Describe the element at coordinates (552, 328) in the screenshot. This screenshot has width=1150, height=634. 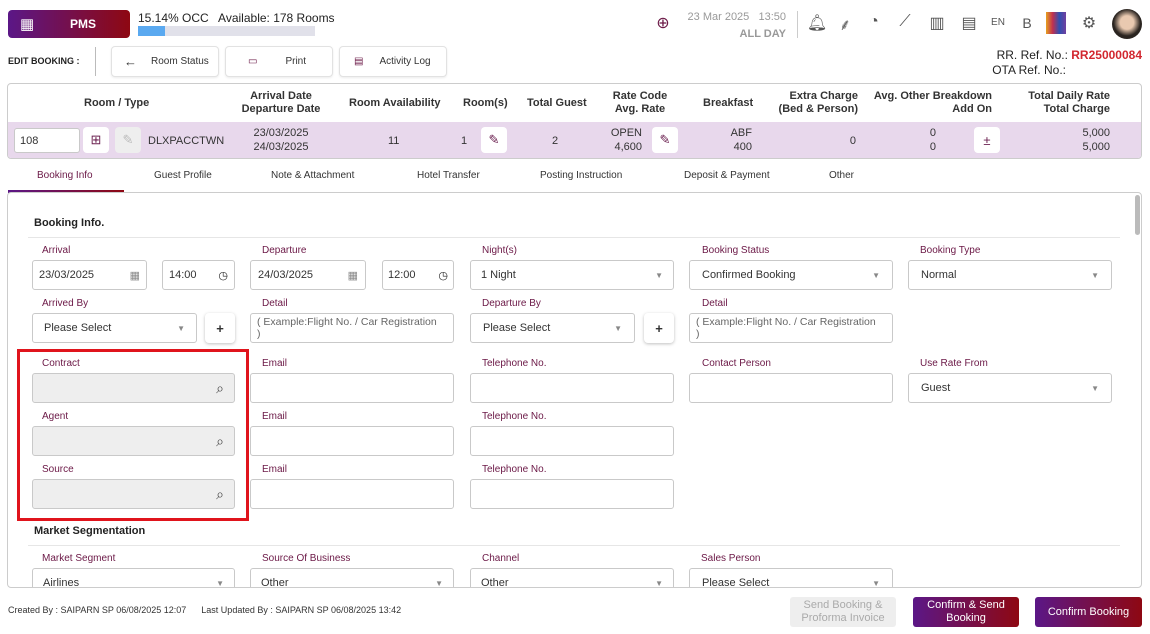
I see `departure-by-select: Please Select ▼` at that location.